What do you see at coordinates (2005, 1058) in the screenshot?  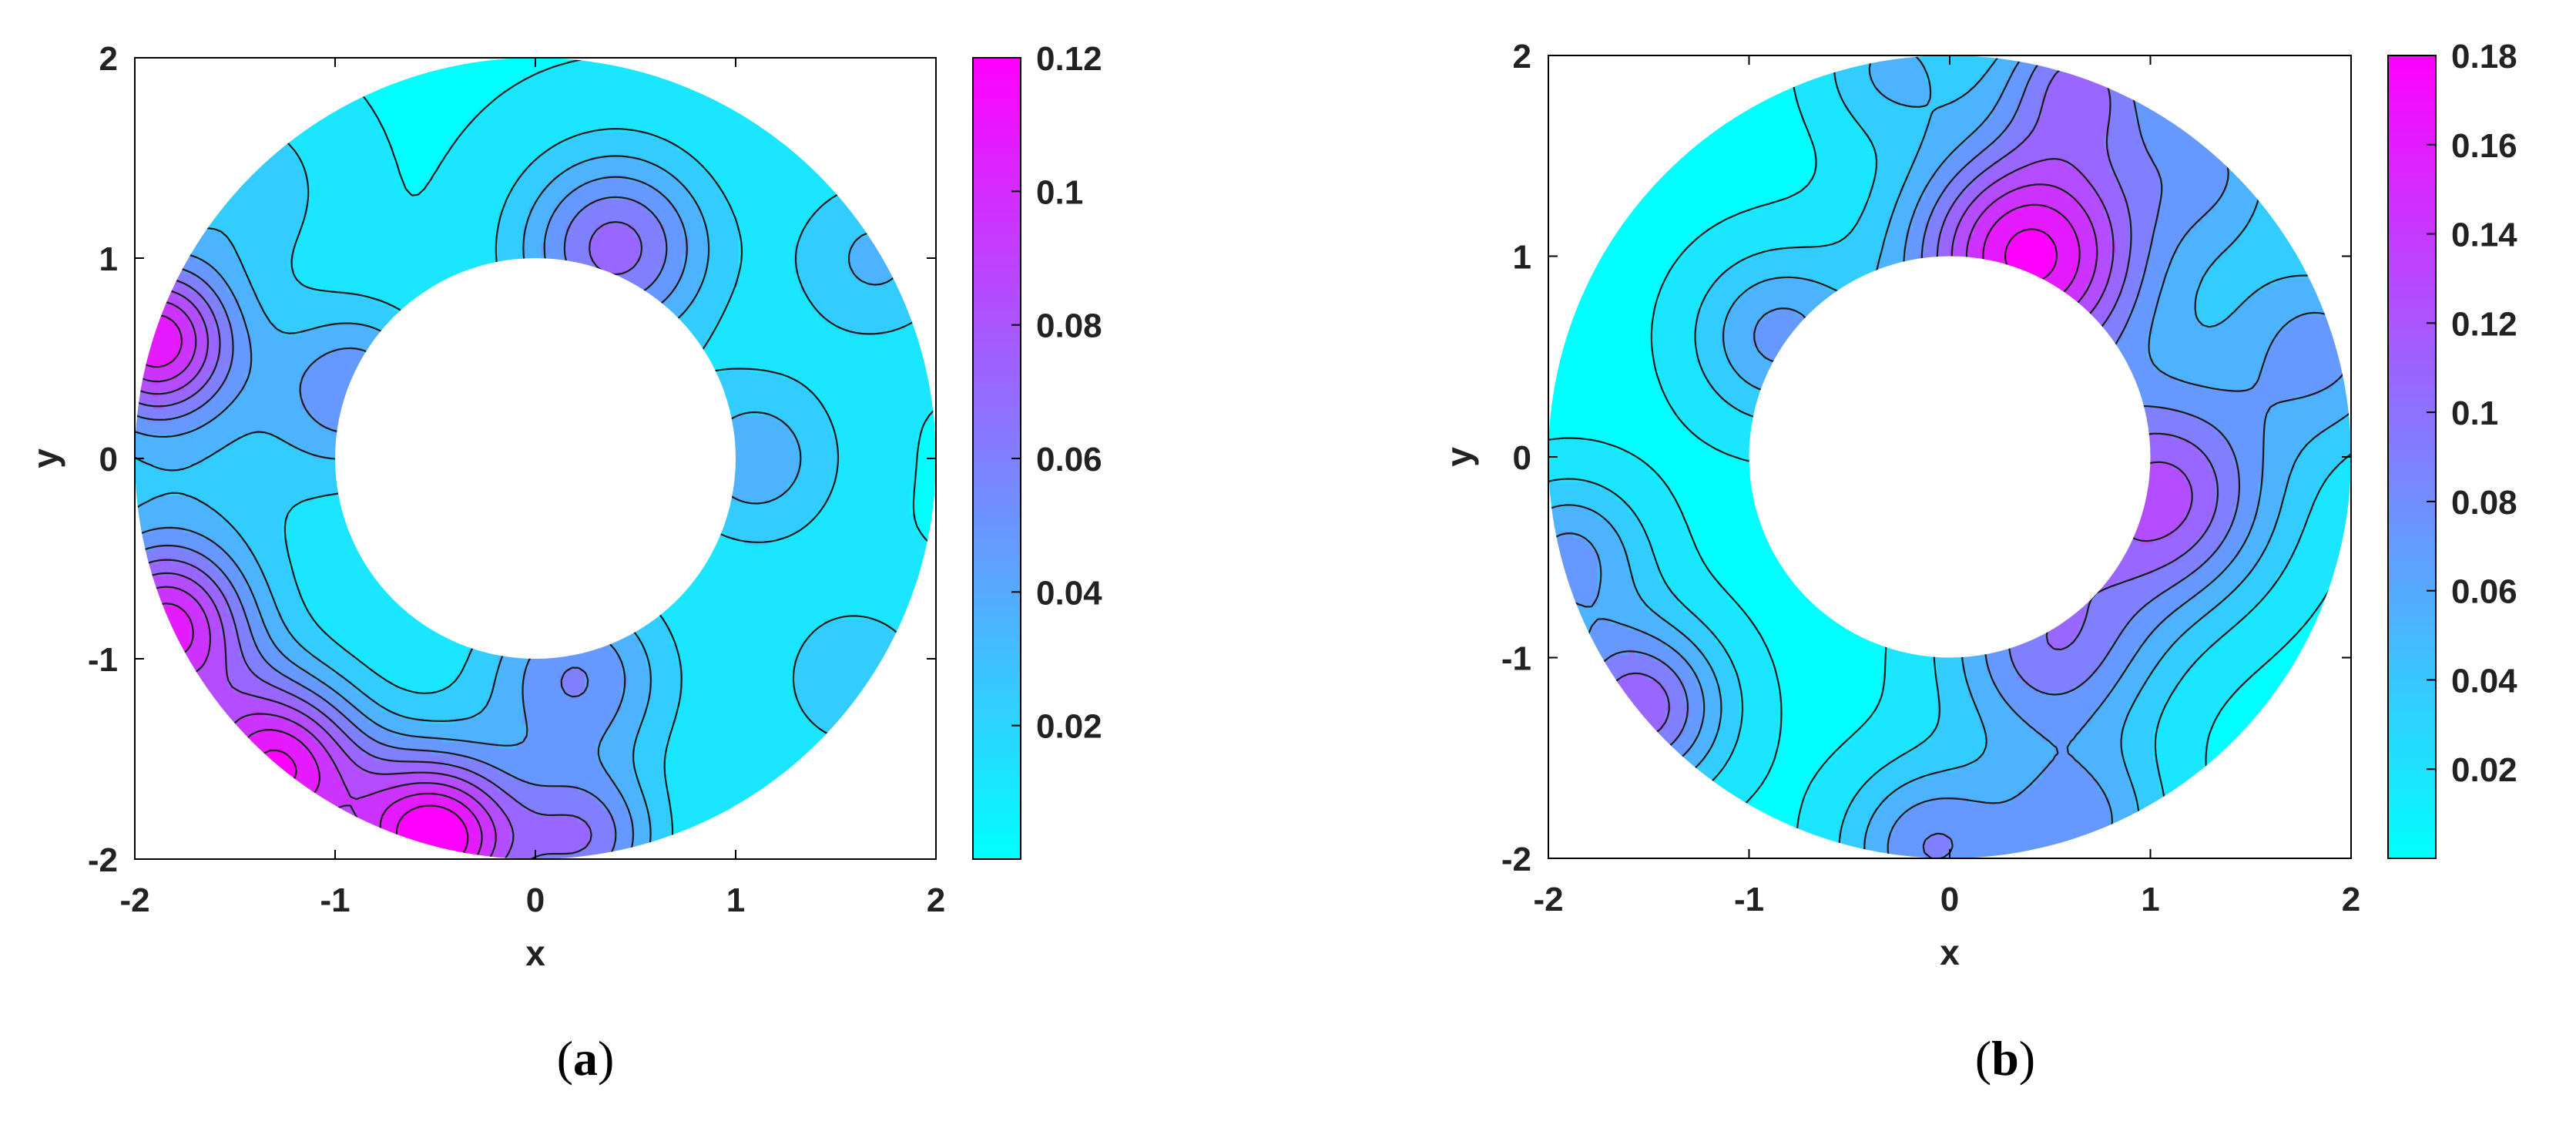 I see `panel-caption: (b)` at bounding box center [2005, 1058].